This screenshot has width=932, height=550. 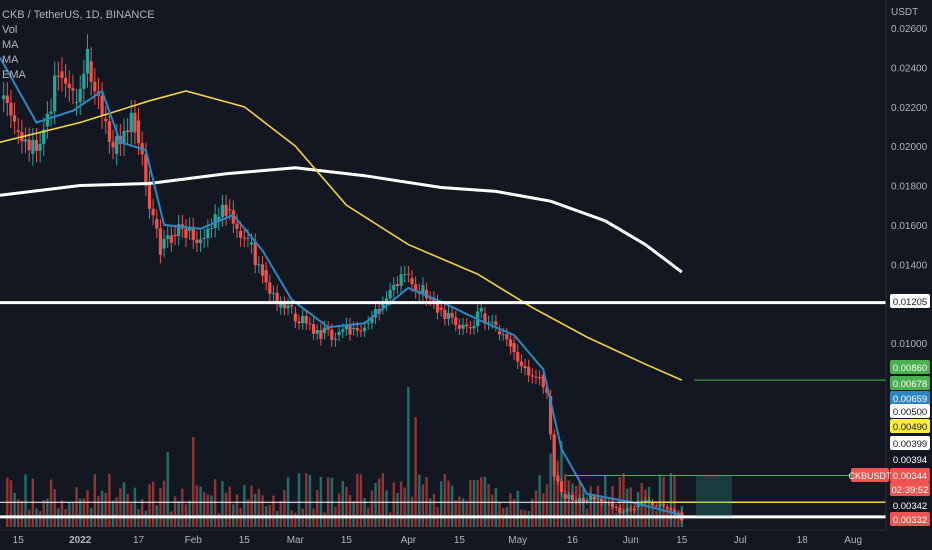 I want to click on indicator-ma-1: MA, so click(x=10, y=45).